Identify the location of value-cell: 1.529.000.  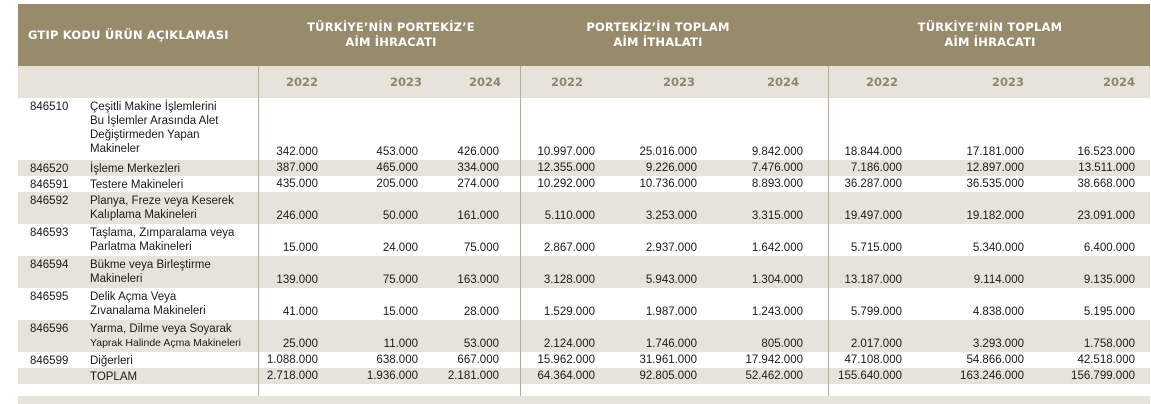
(569, 312).